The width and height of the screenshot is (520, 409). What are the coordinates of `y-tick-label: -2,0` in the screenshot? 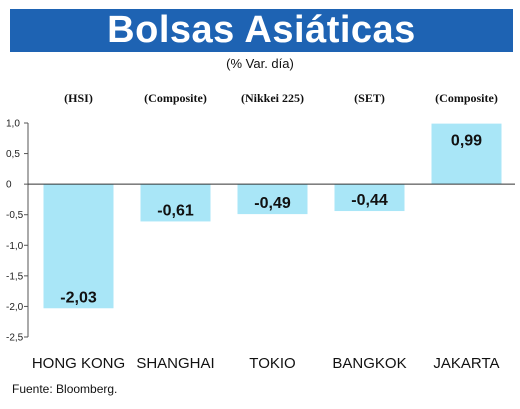 It's located at (15, 307).